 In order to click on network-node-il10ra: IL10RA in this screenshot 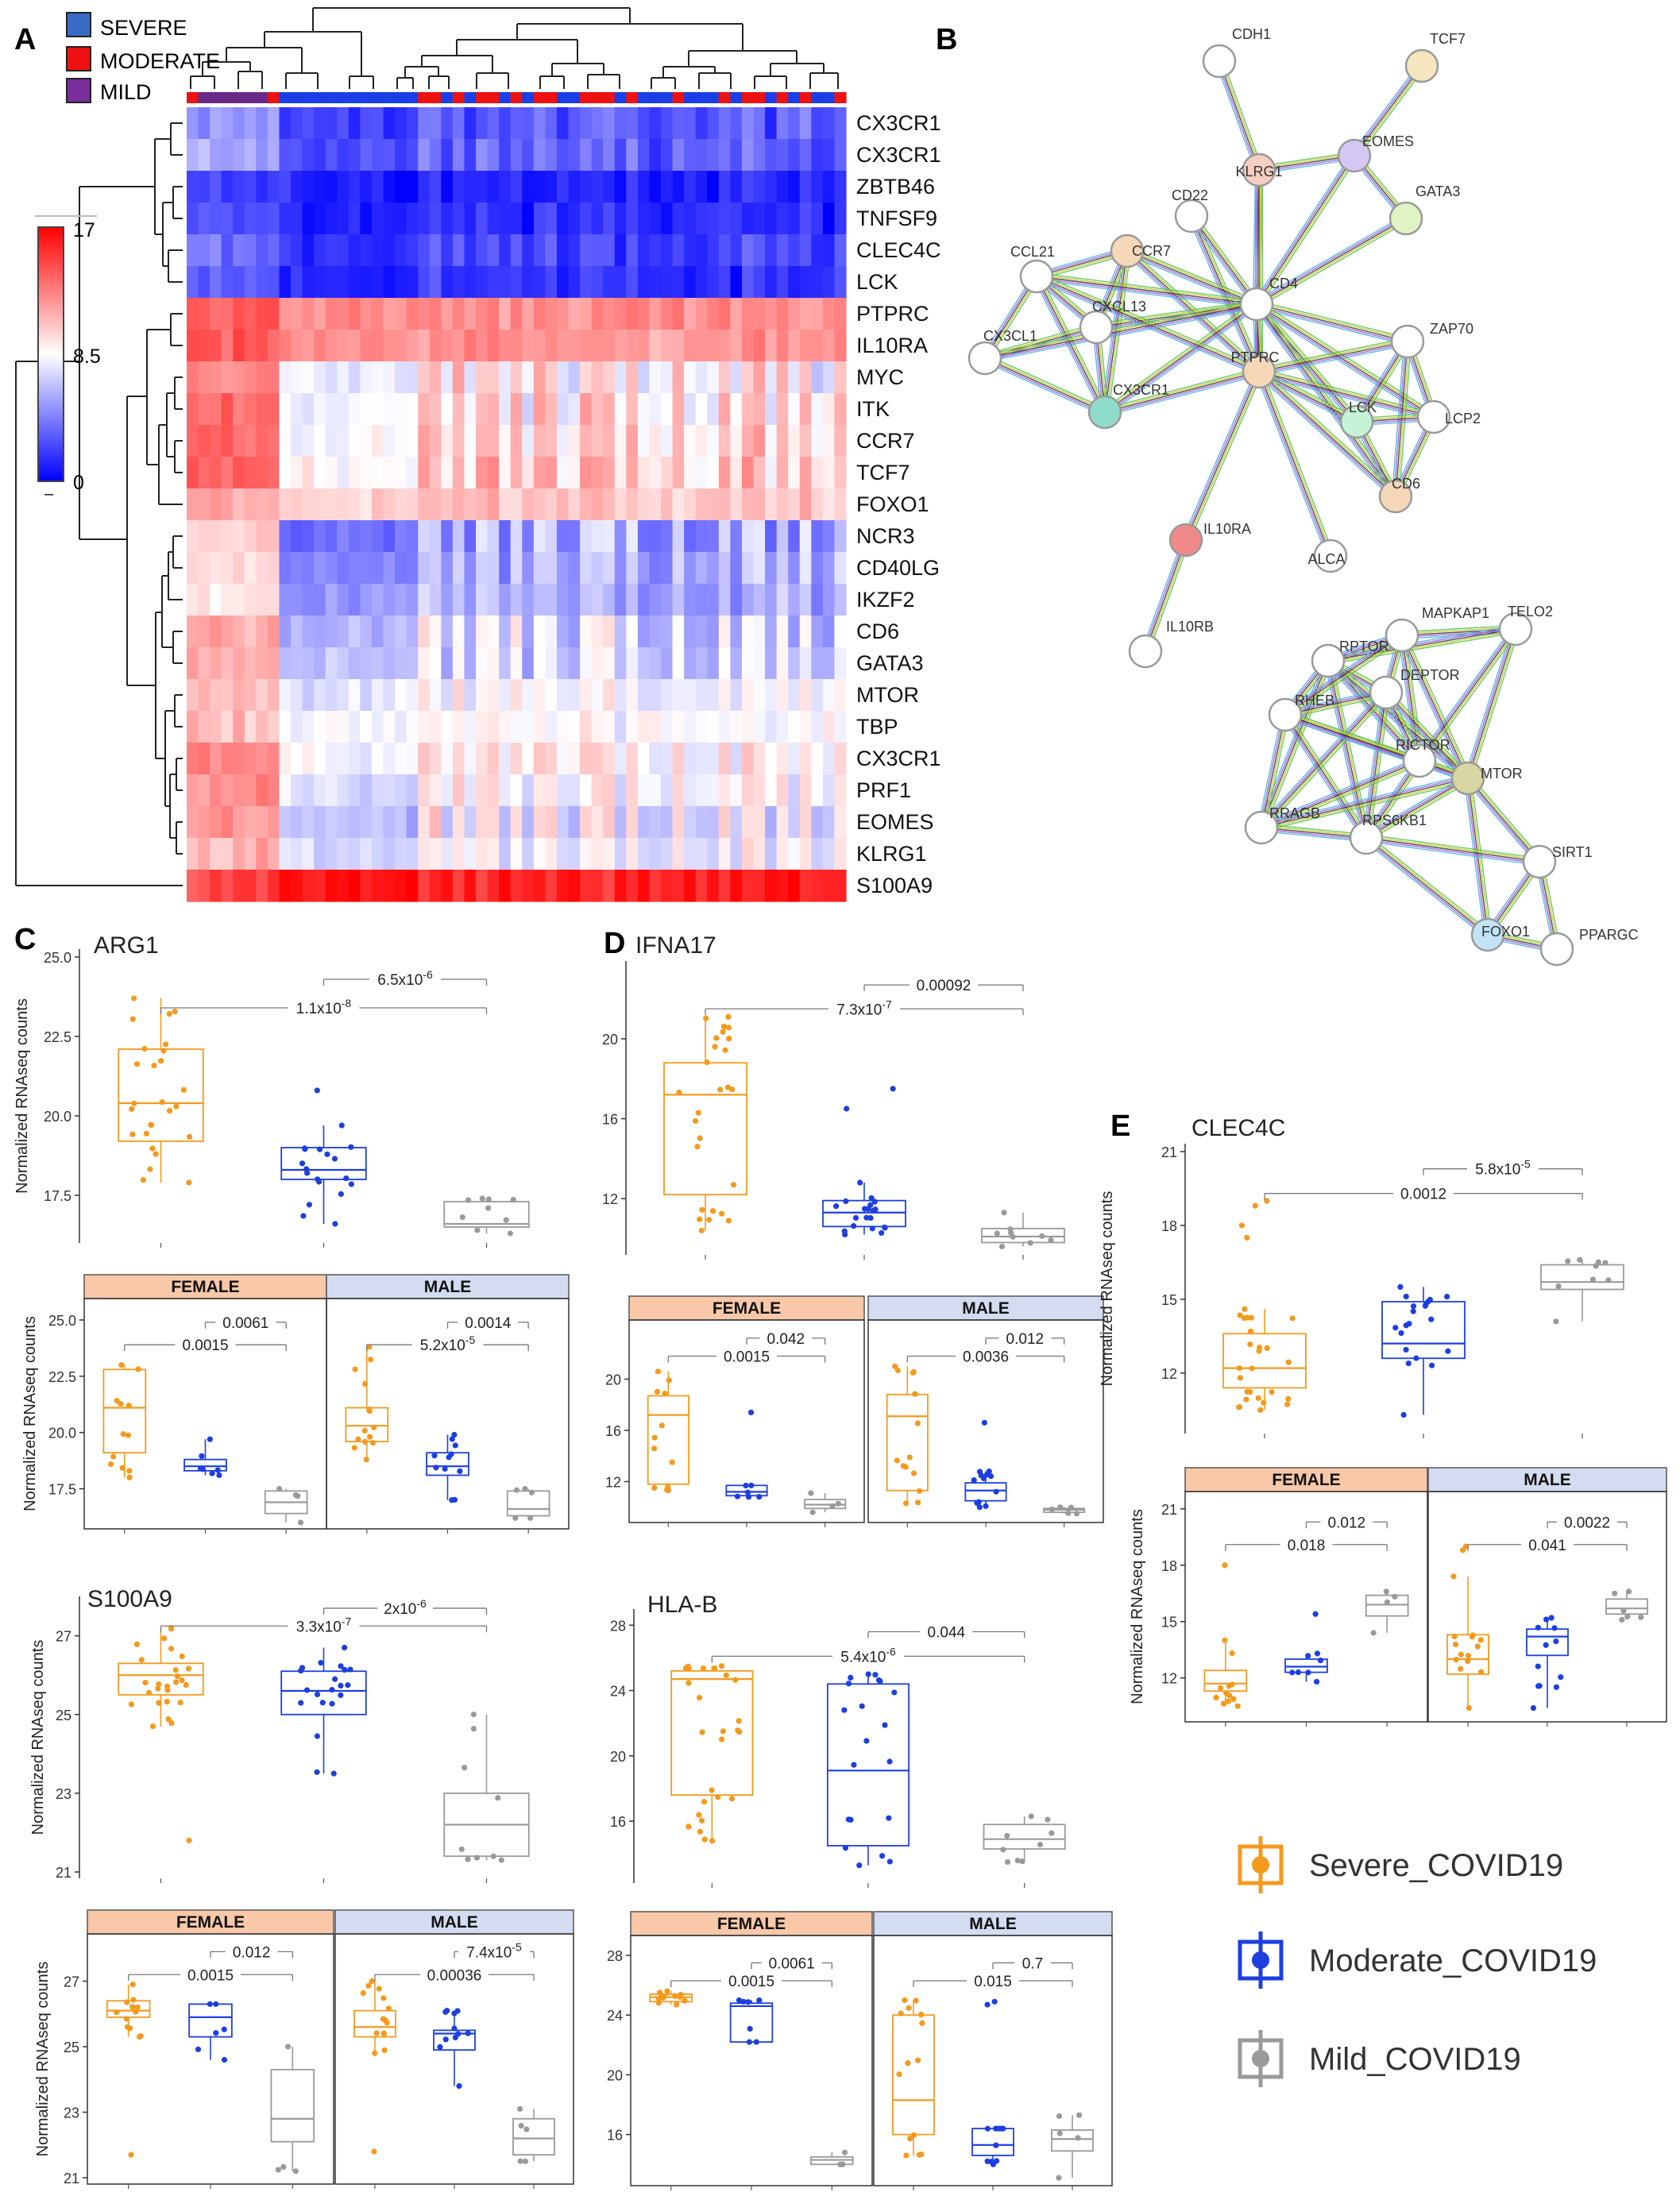, I will do `click(1209, 540)`.